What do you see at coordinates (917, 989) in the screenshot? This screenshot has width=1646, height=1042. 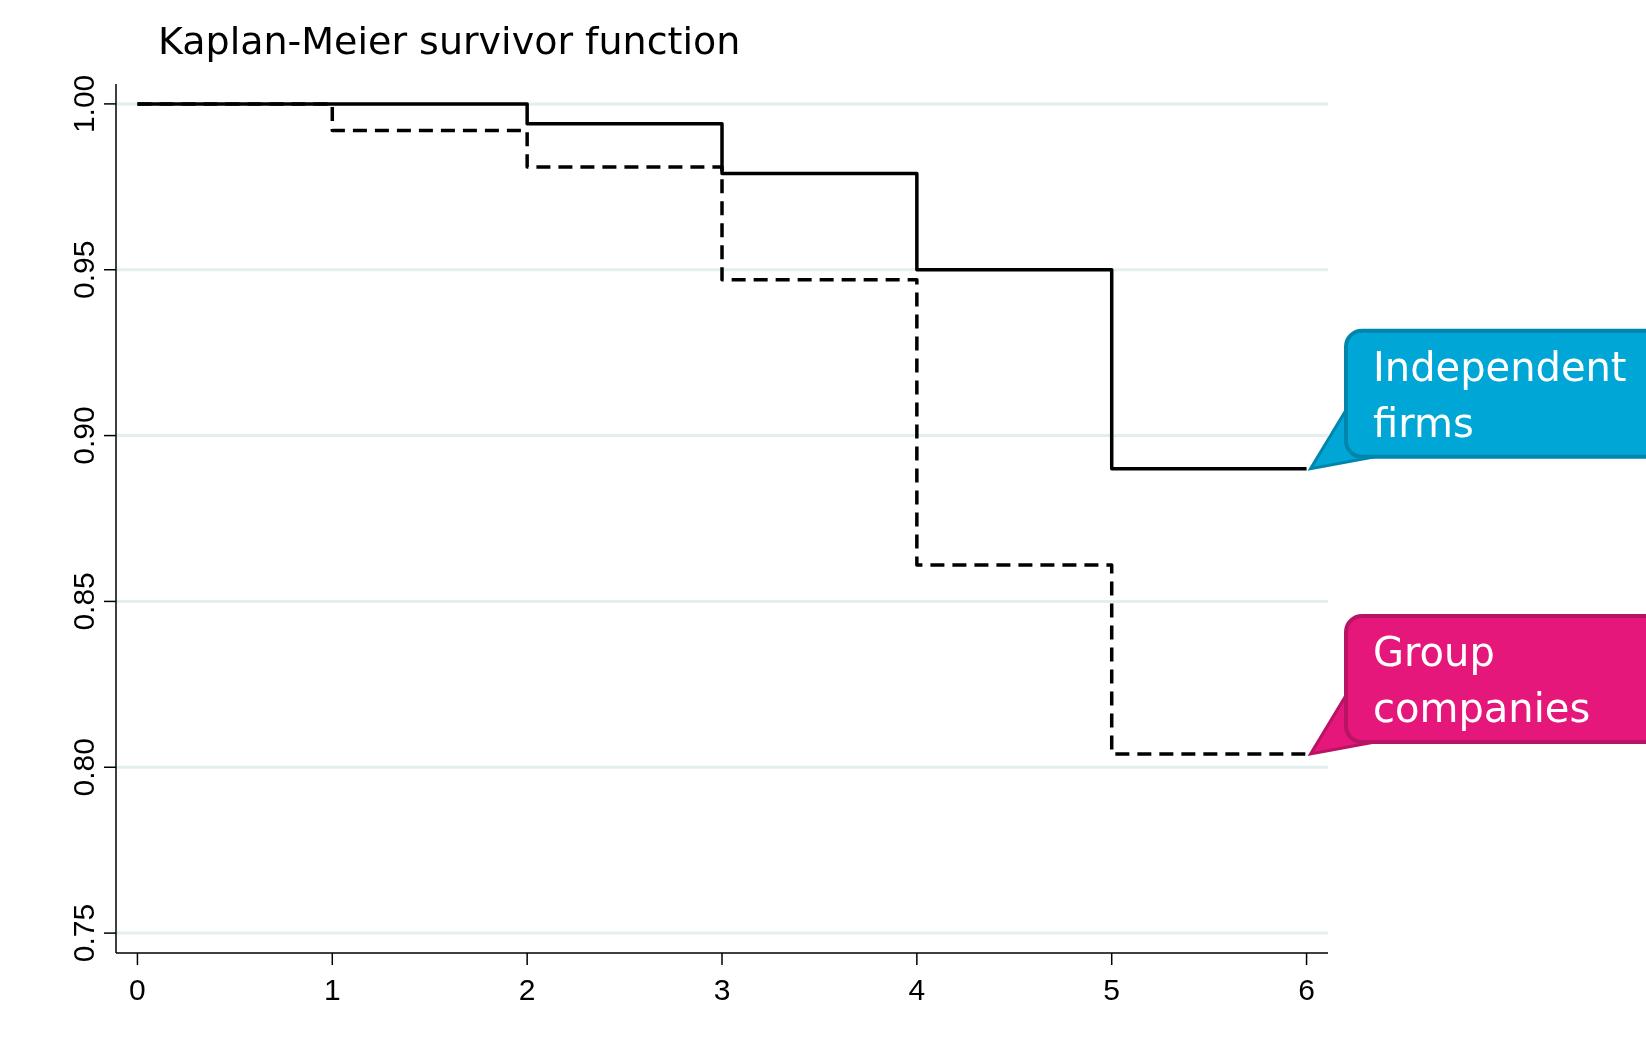 I see `x-tick-label: 4` at bounding box center [917, 989].